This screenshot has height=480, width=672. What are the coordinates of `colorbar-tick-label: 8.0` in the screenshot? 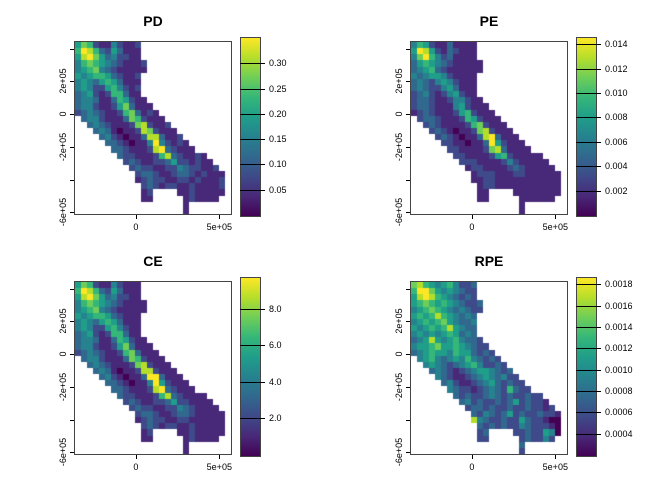 It's located at (275, 308).